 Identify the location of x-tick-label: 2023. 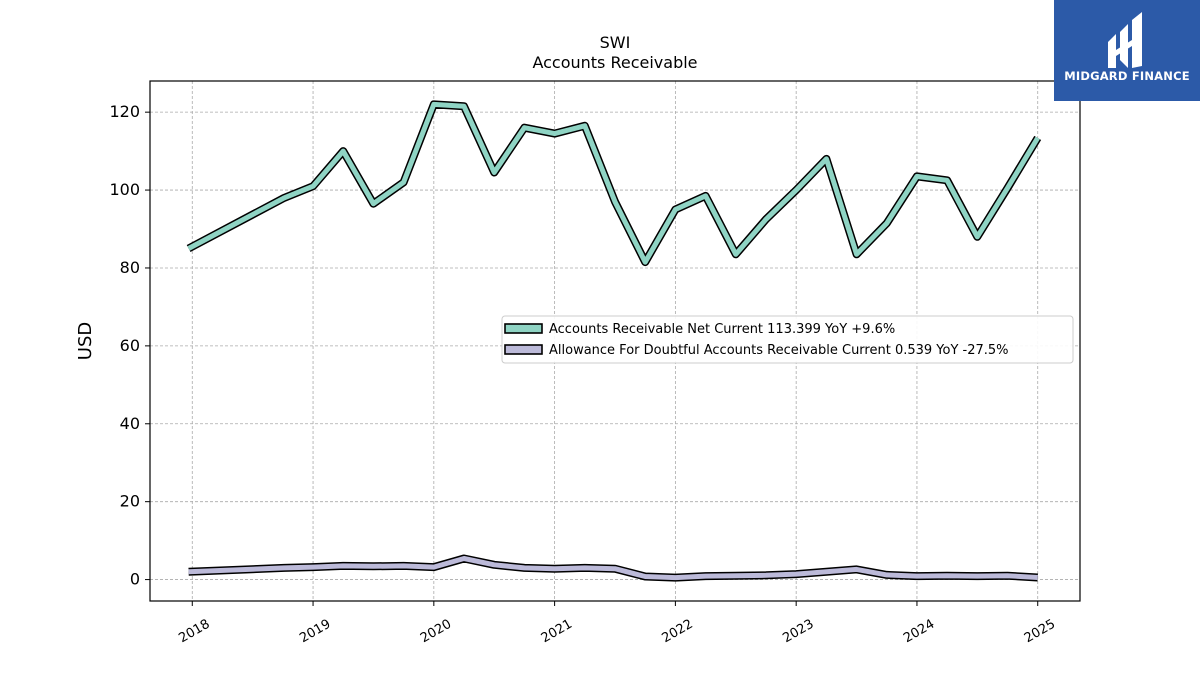
(798, 632).